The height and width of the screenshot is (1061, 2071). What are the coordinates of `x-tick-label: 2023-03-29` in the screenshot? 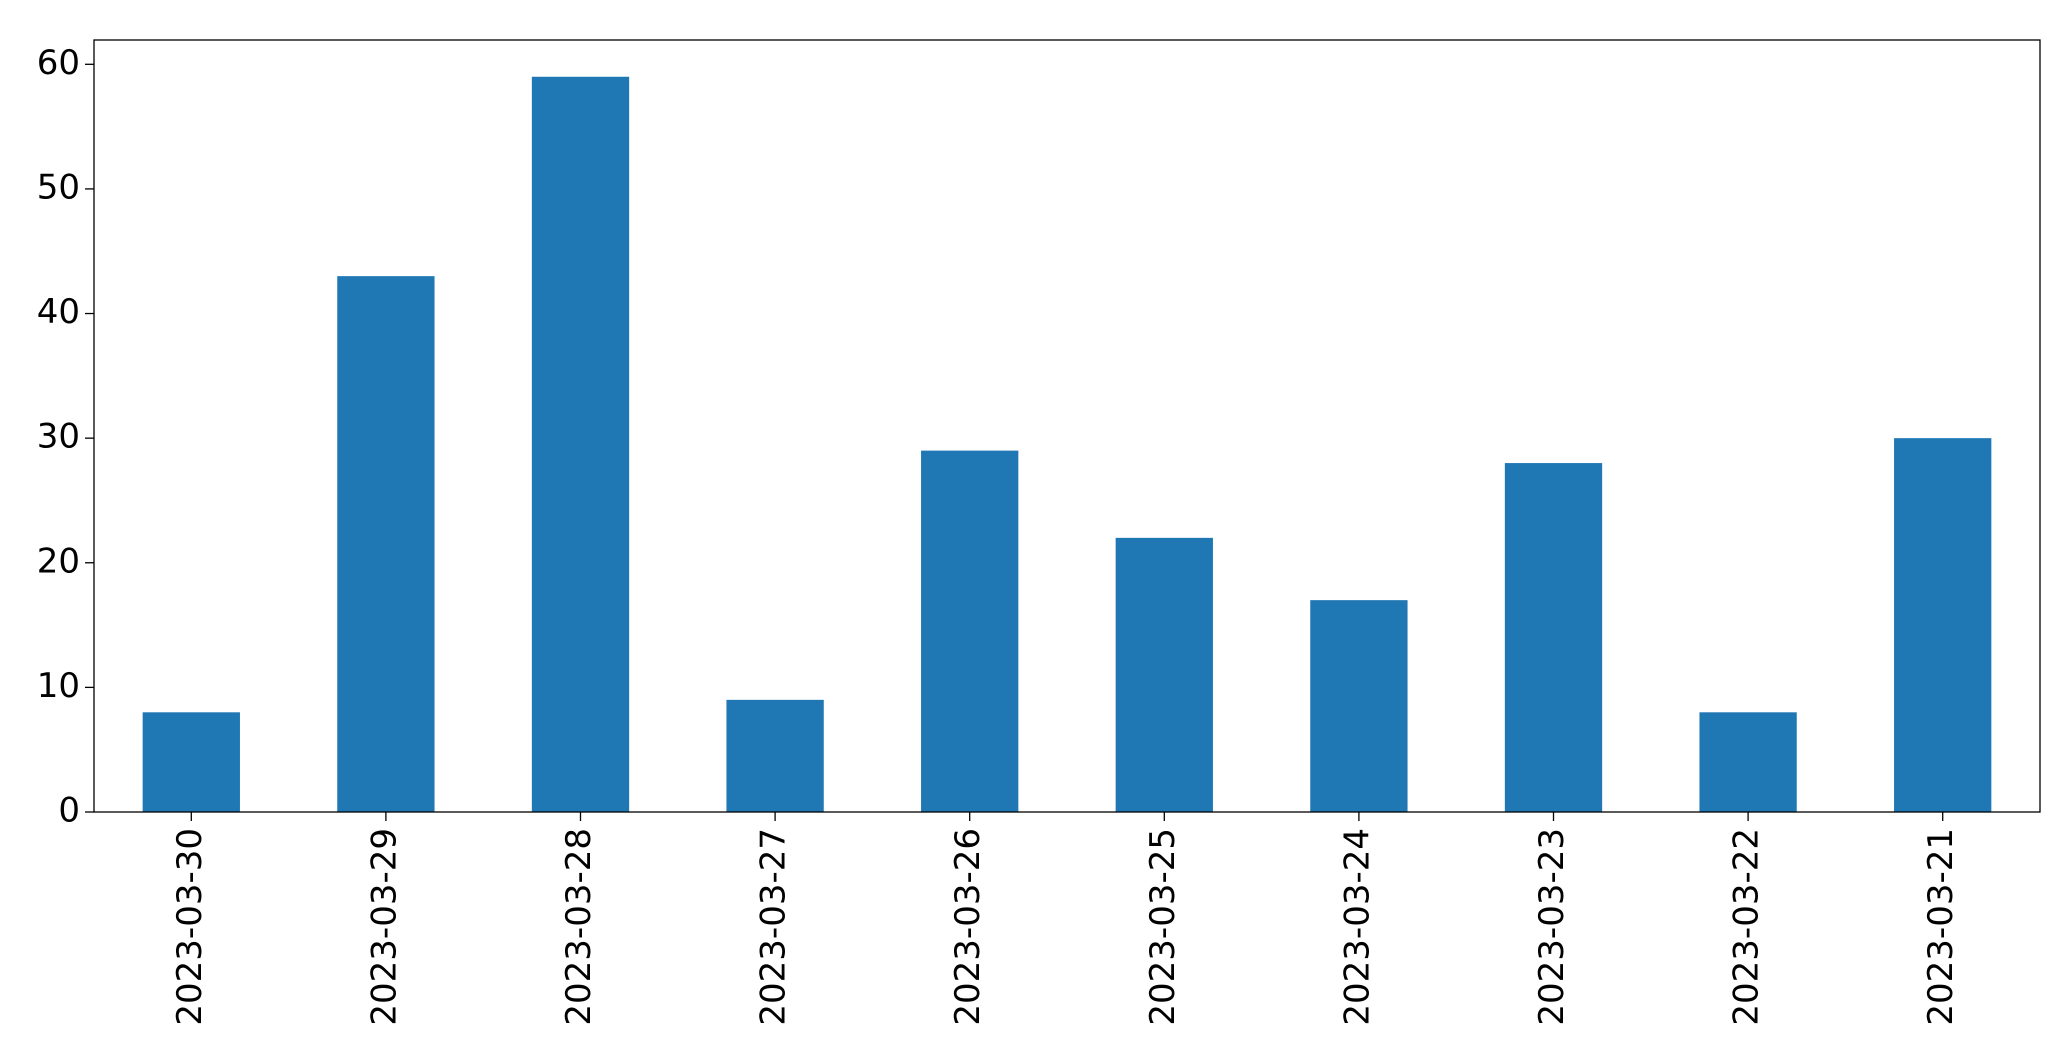 It's located at (384, 927).